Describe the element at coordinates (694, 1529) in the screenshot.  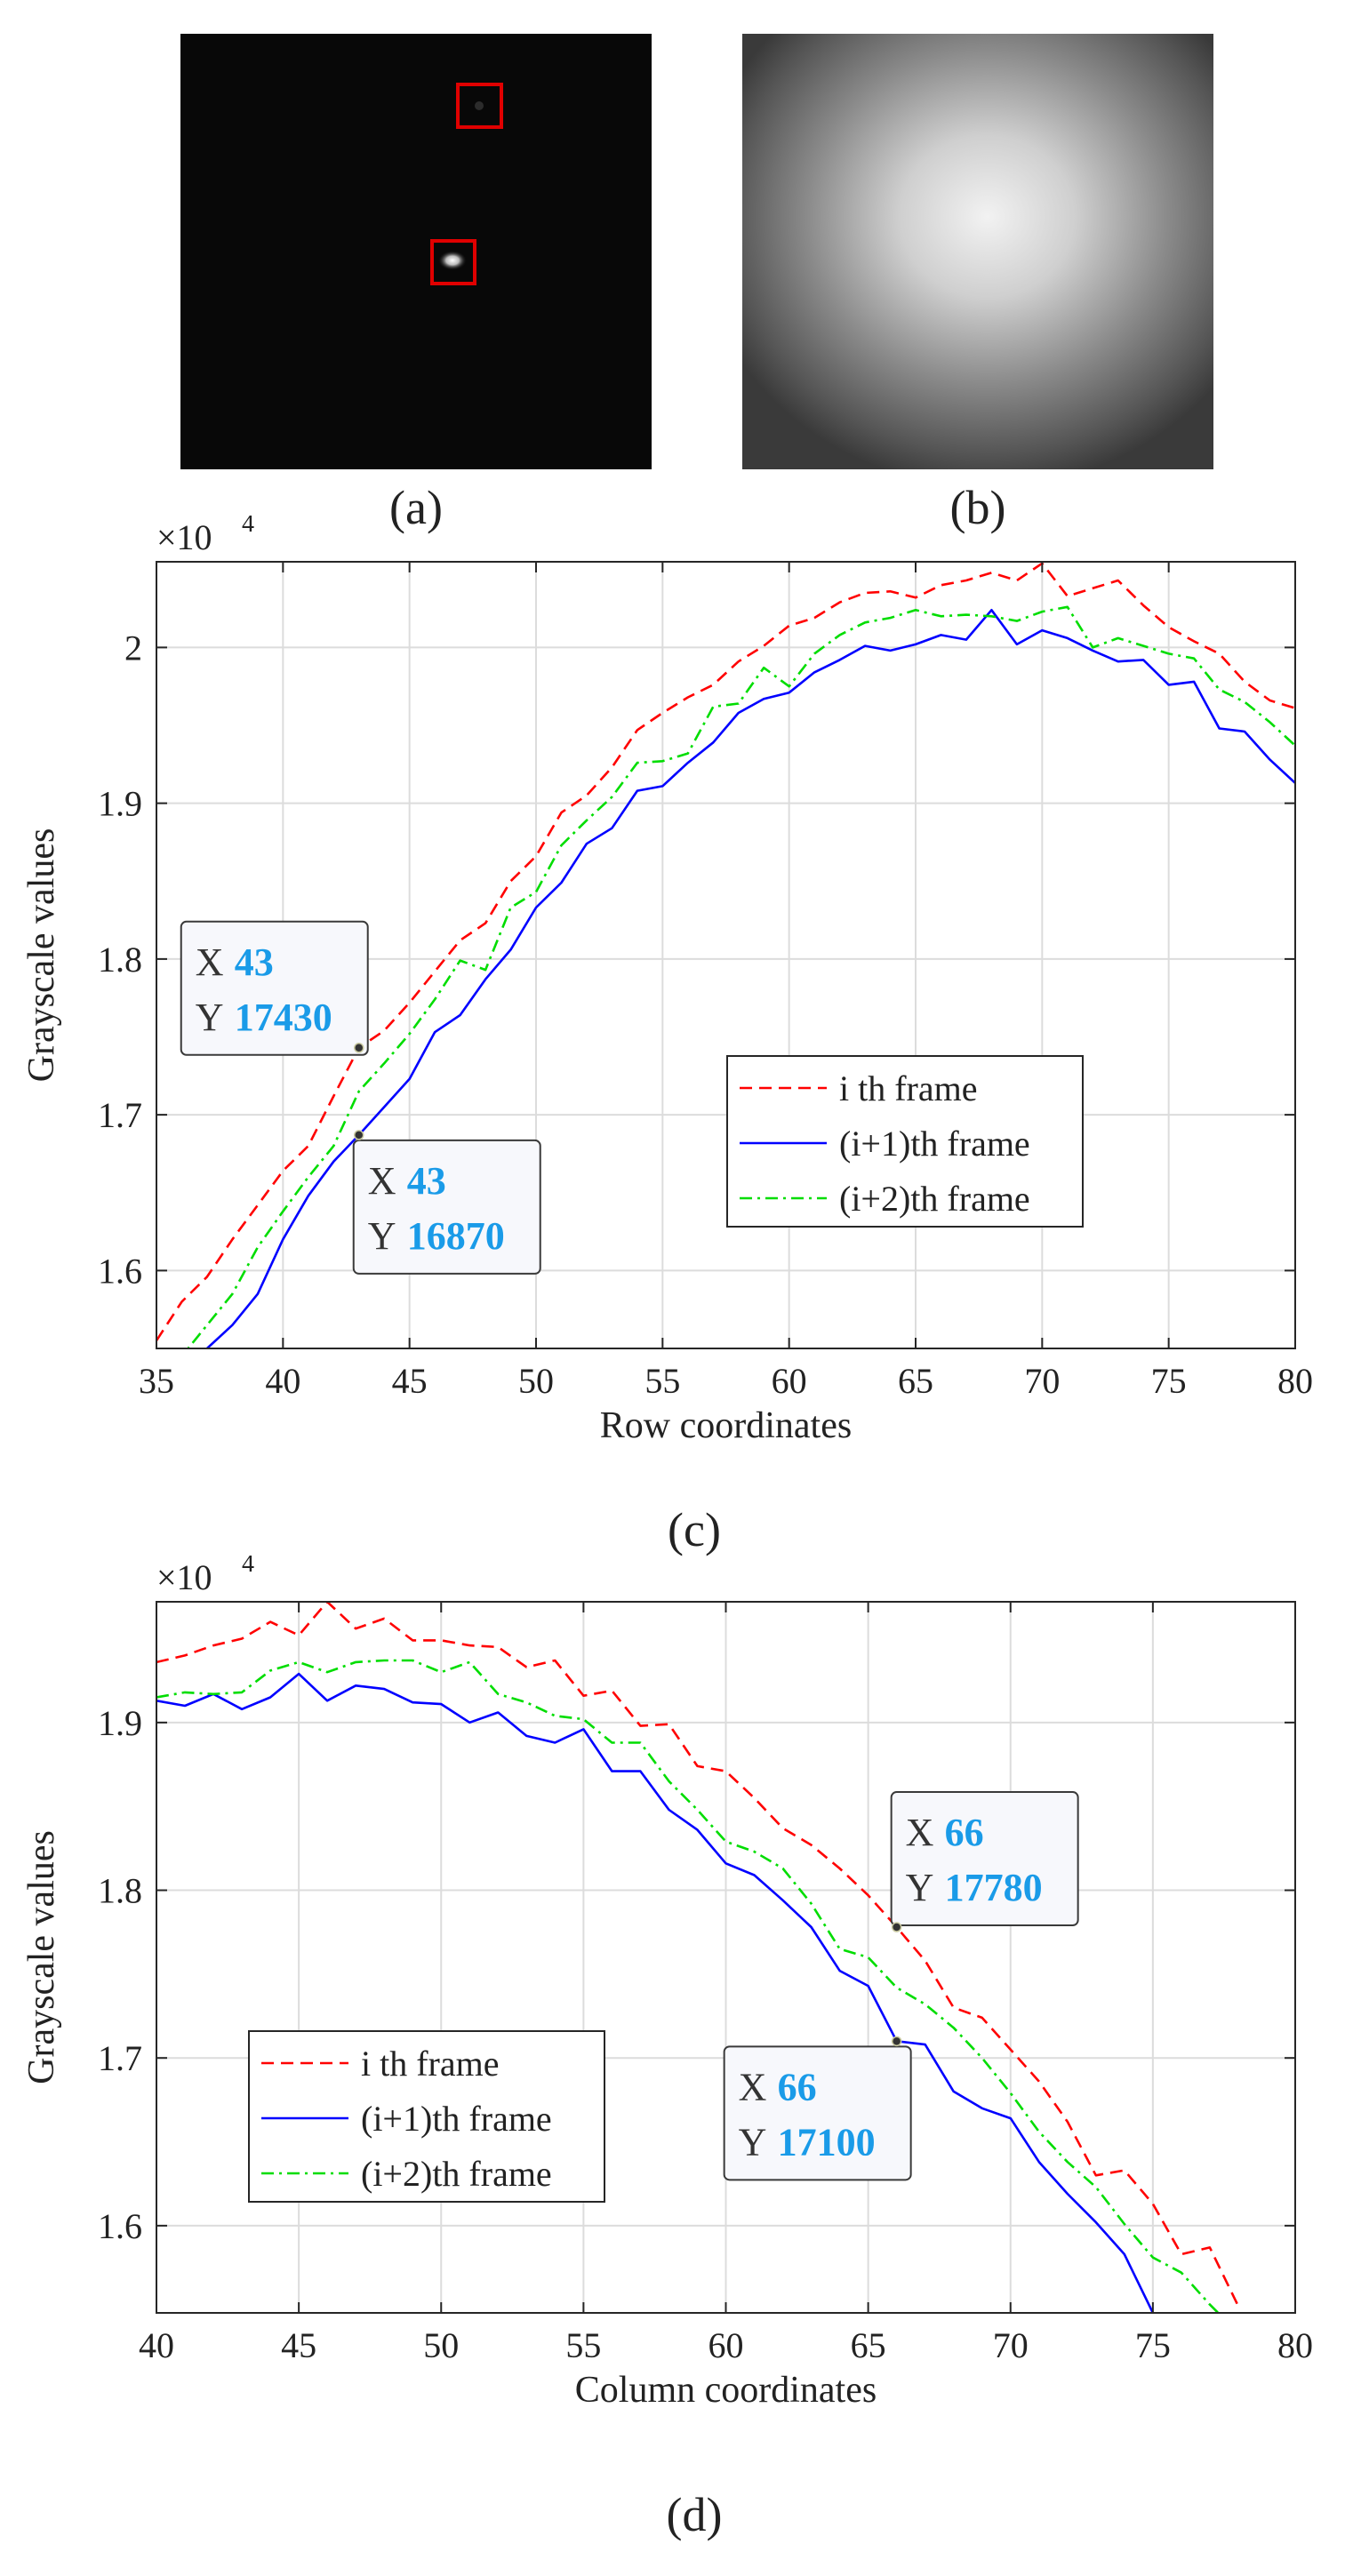
I see `caption-c: (c)` at that location.